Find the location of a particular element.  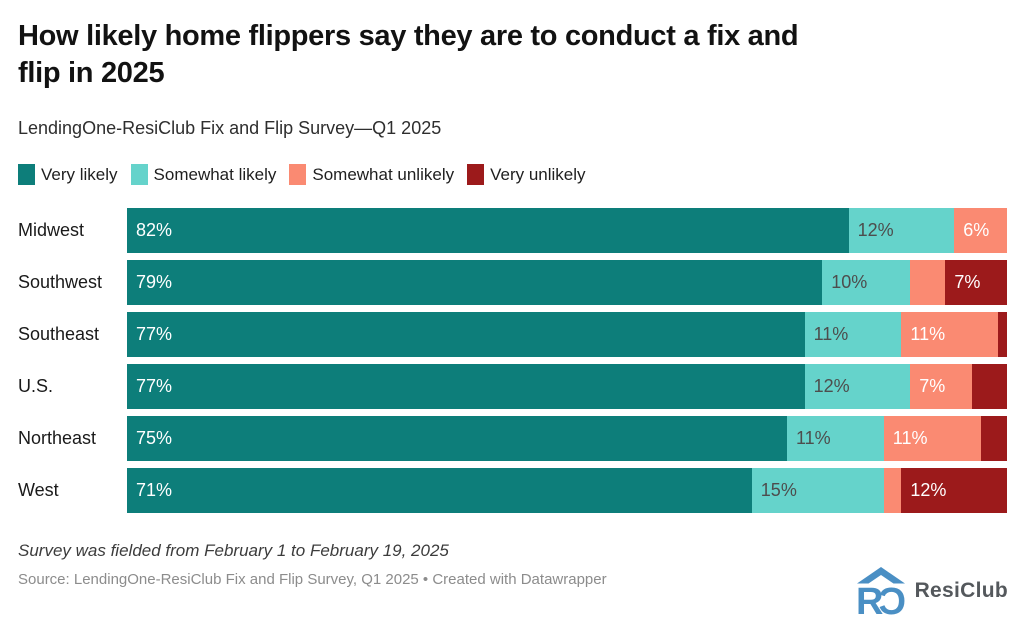

legend-item: Very likely is located at coordinates (68, 174).